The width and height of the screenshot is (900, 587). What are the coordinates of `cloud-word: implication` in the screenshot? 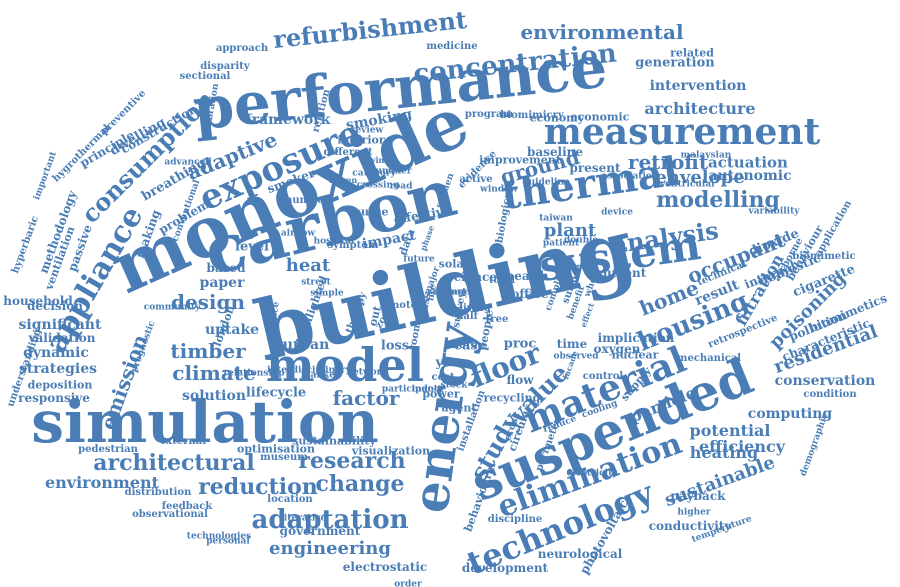 It's located at (636, 338).